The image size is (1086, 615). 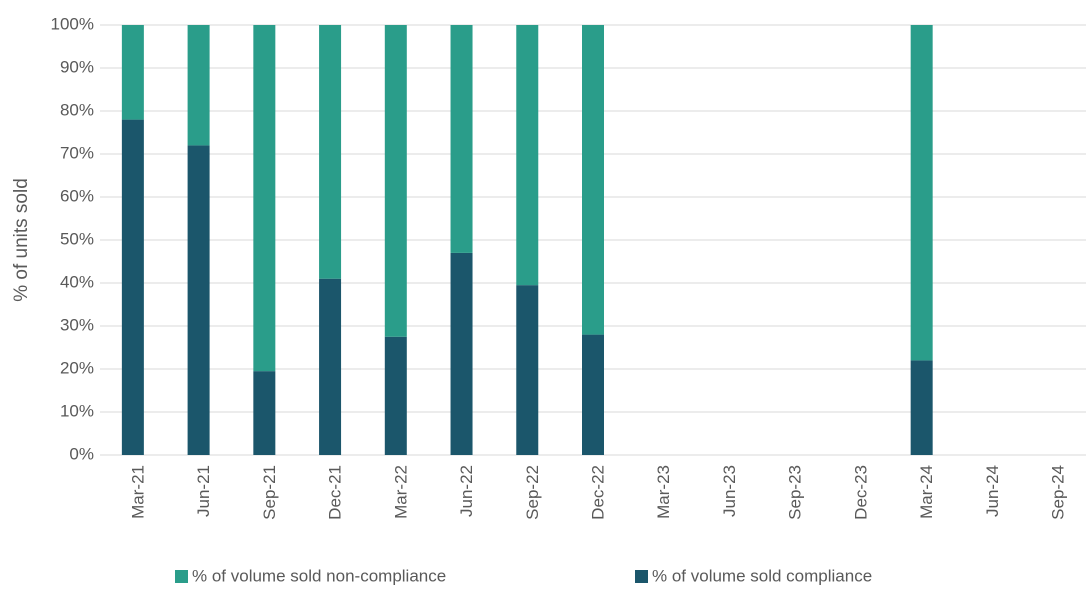 I want to click on legend-label: % of volume sold compliance, so click(x=762, y=575).